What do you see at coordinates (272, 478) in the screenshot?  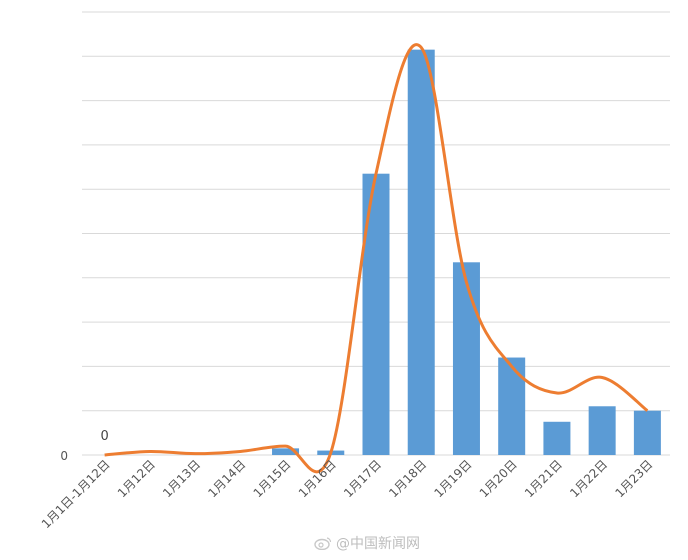 I see `x-tick-label: 1月15日` at bounding box center [272, 478].